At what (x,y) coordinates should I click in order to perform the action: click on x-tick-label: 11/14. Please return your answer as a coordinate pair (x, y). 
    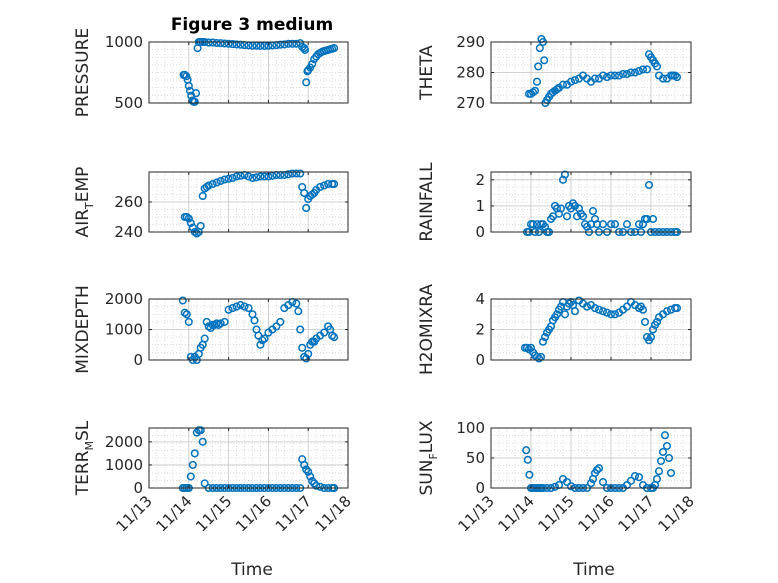
    Looking at the image, I should click on (516, 513).